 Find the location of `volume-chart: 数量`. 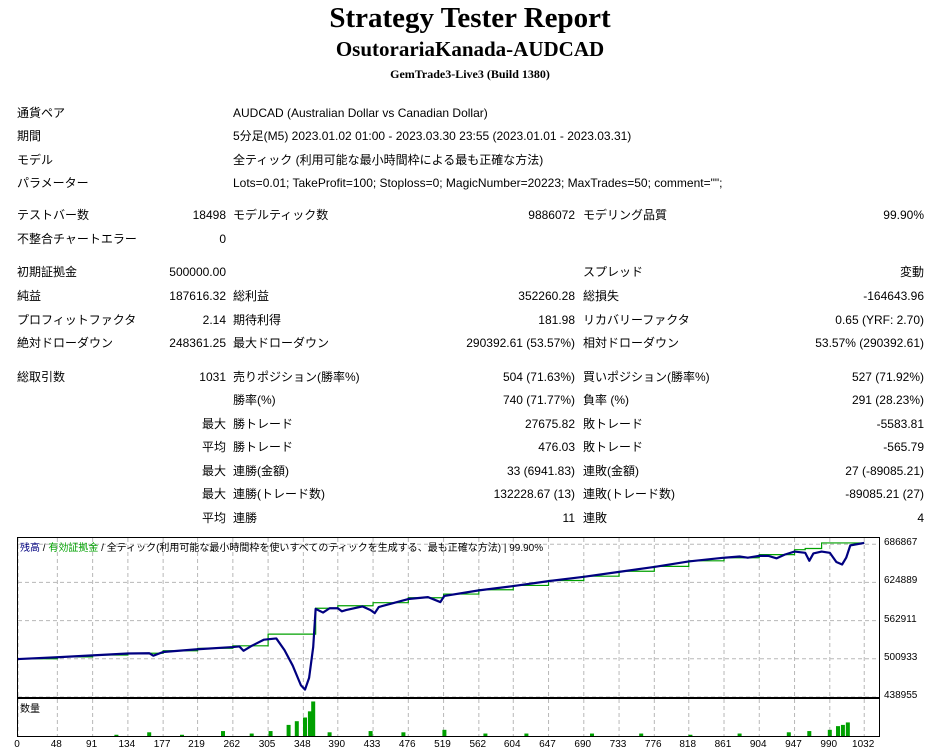

volume-chart: 数量 is located at coordinates (448, 717).